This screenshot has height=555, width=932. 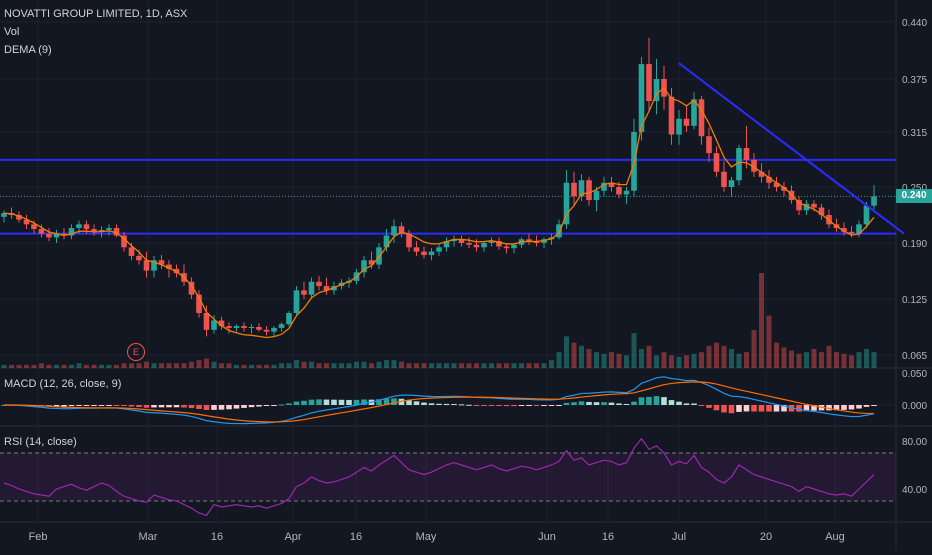 What do you see at coordinates (40, 442) in the screenshot?
I see `rsi-legend: RSI (14, close)` at bounding box center [40, 442].